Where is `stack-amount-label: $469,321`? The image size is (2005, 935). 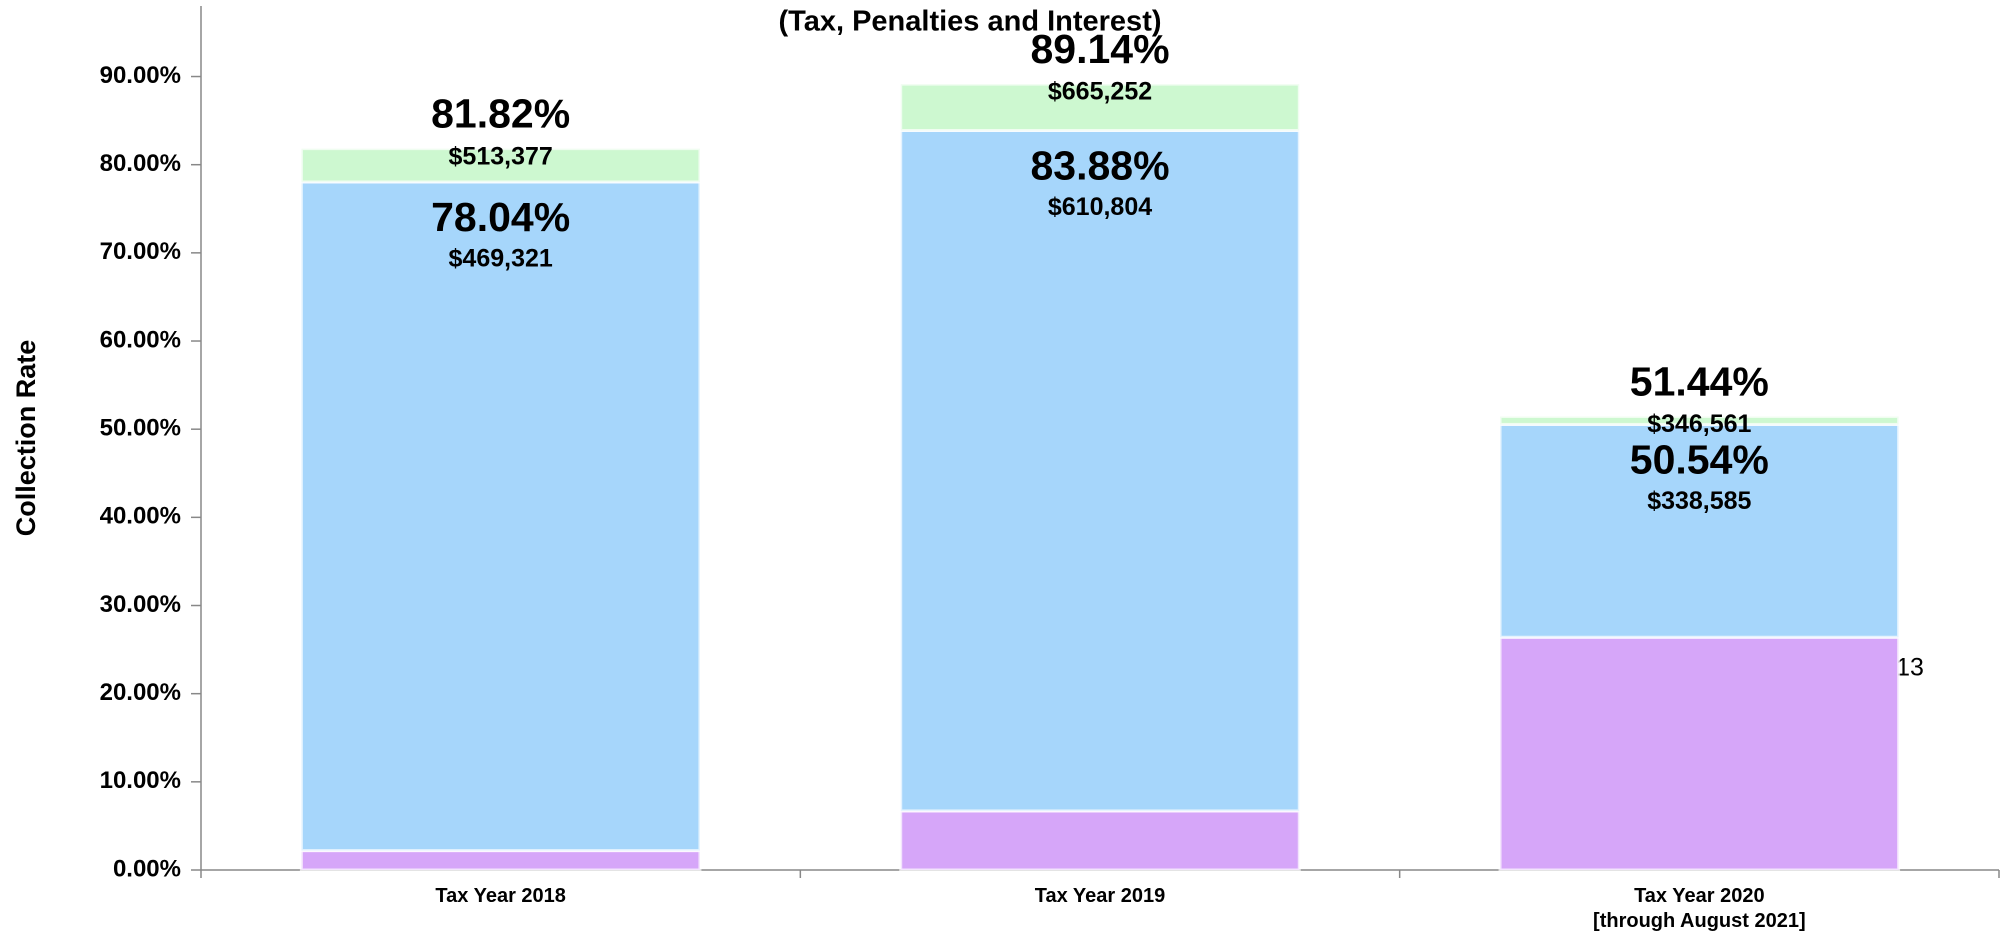 stack-amount-label: $469,321 is located at coordinates (501, 259).